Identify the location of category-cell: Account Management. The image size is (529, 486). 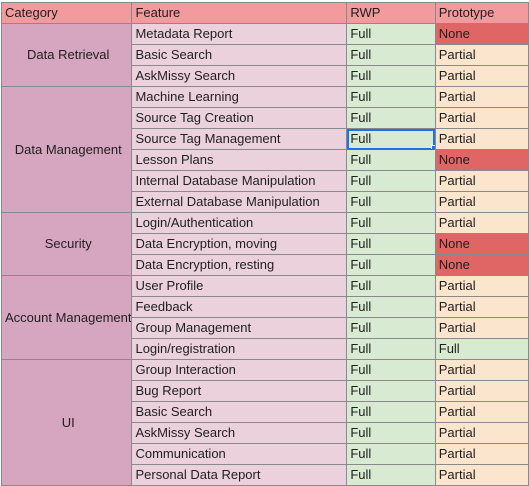
(66, 317).